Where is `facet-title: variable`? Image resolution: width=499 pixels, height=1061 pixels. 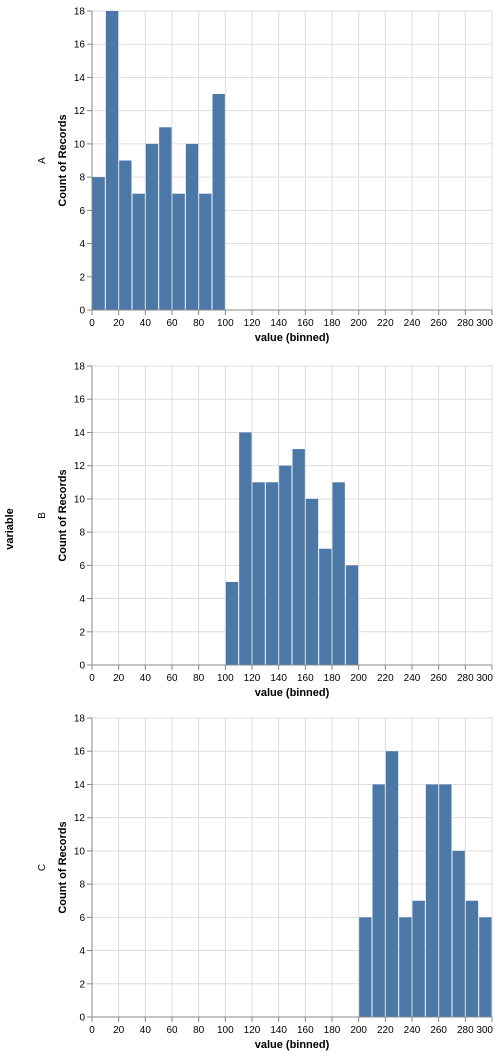 facet-title: variable is located at coordinates (10, 529).